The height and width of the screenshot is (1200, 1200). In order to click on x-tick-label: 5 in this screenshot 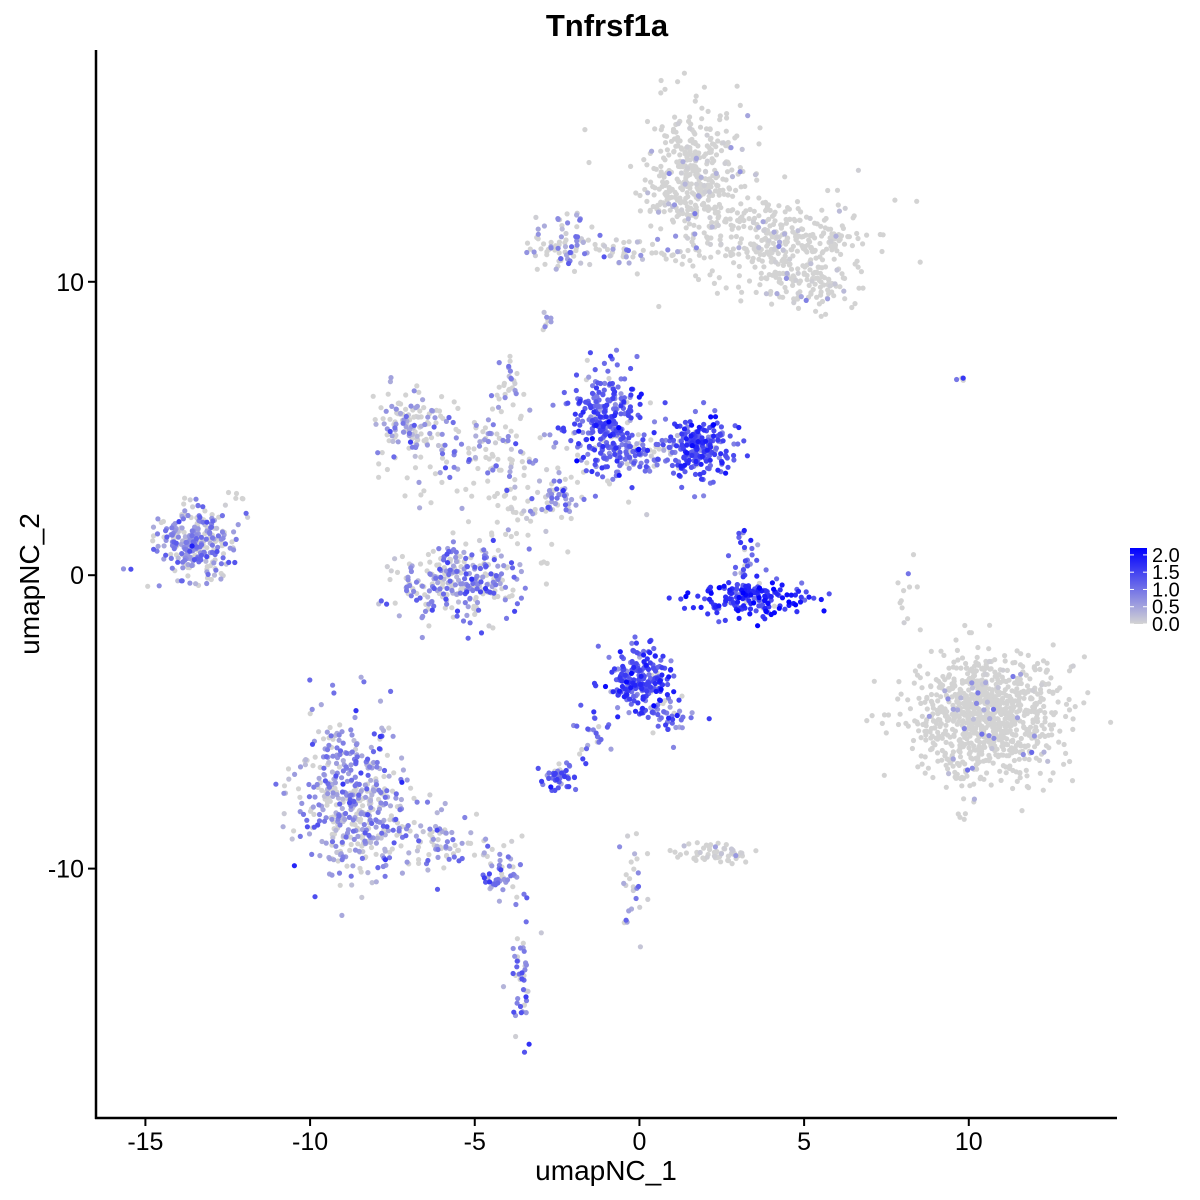, I will do `click(804, 1142)`.